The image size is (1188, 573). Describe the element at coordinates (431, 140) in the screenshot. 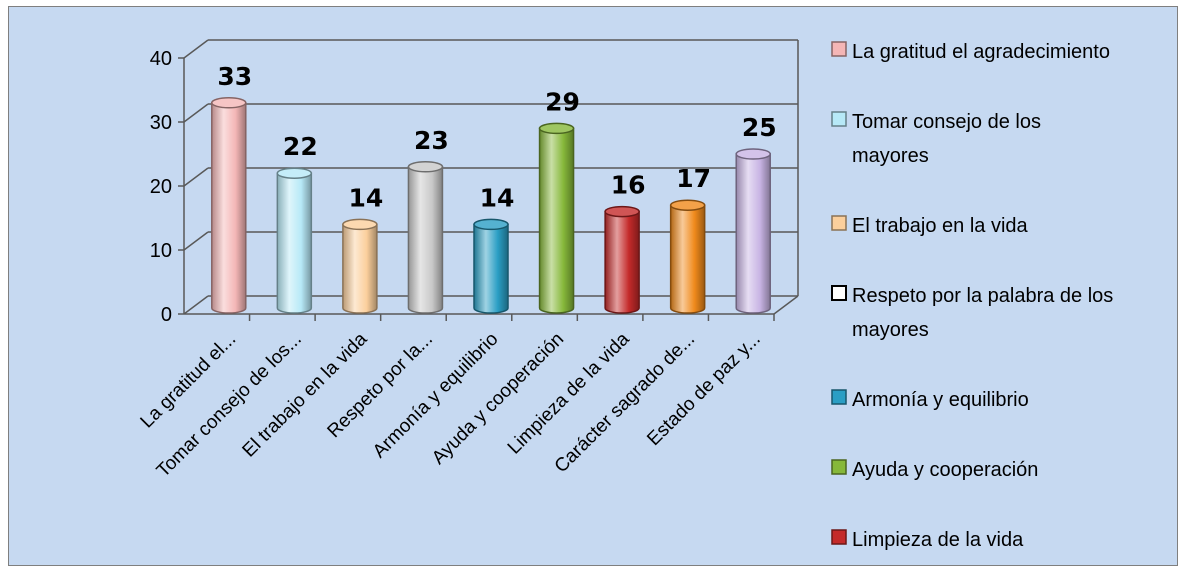

I see `data-label: 23` at that location.